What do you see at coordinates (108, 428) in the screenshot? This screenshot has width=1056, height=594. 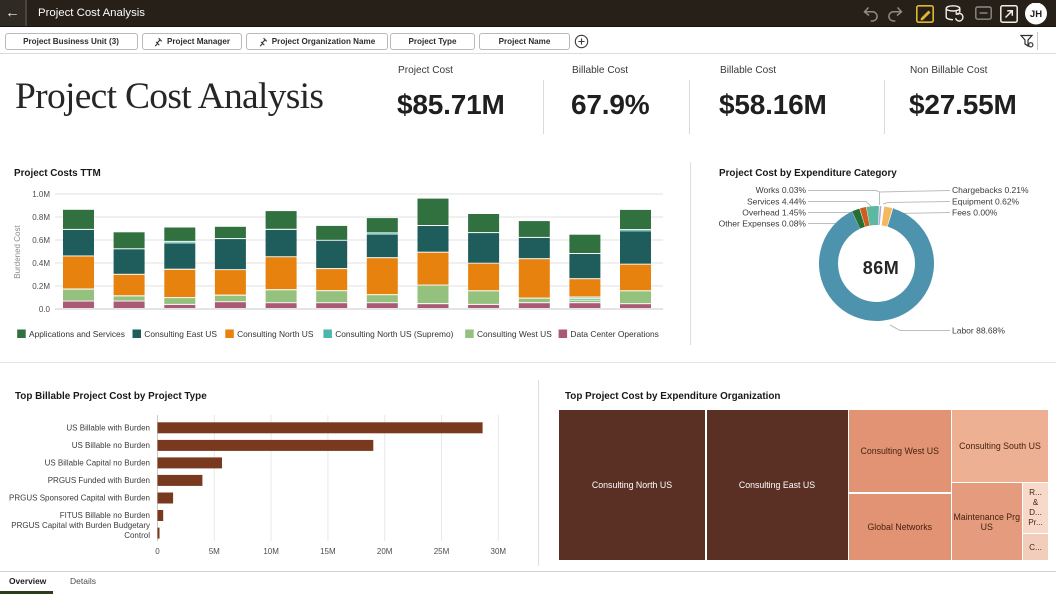 I see `svg-text: US Billable with Burden` at bounding box center [108, 428].